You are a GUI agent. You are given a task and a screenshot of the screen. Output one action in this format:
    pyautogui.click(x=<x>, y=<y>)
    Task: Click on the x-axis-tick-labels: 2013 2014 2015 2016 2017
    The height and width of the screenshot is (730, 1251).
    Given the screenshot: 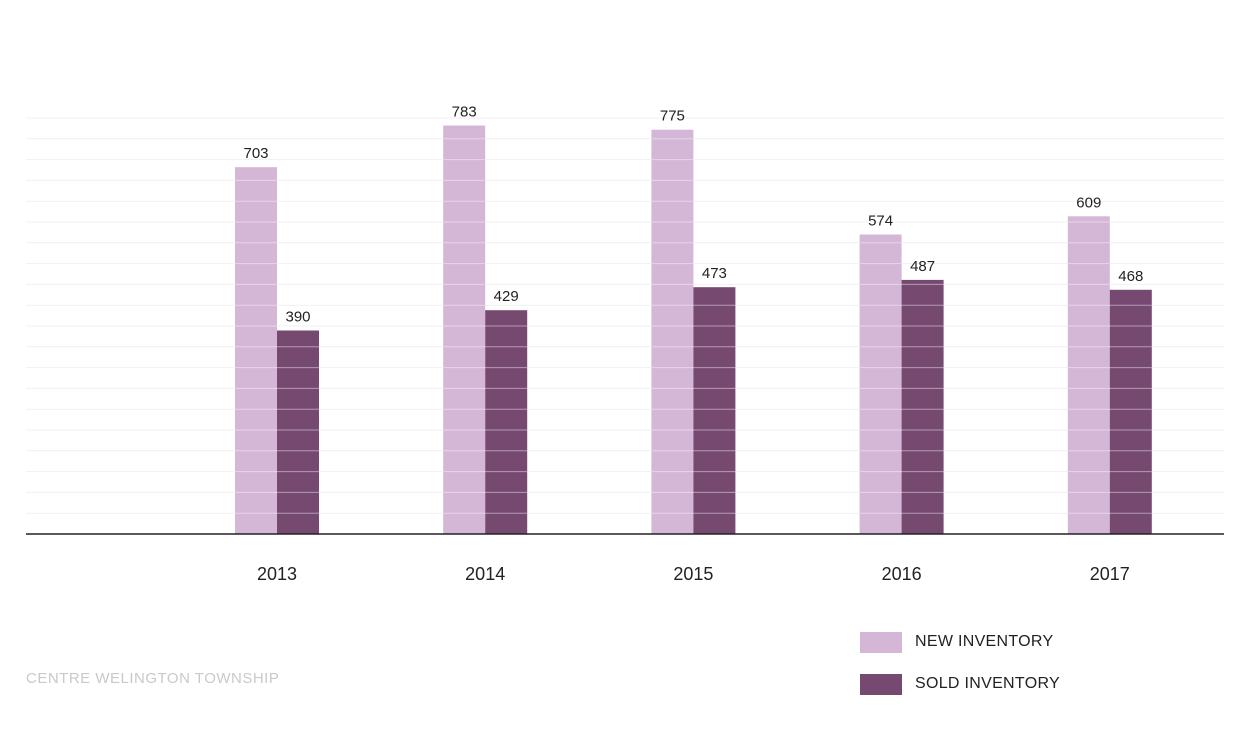 What is the action you would take?
    pyautogui.click(x=693, y=574)
    